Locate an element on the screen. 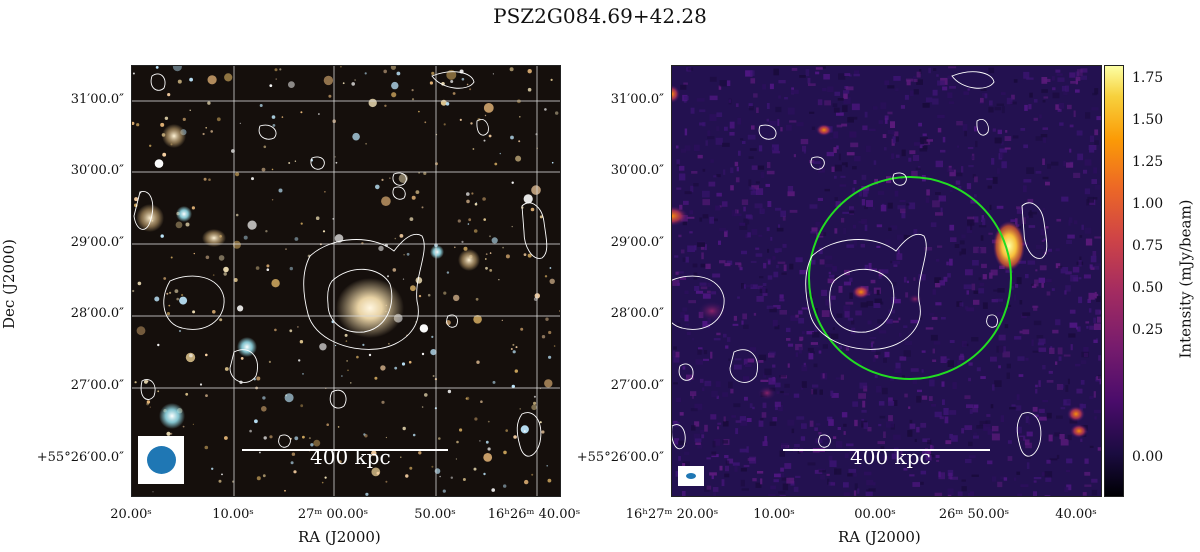  beam-box is located at coordinates (691, 476).